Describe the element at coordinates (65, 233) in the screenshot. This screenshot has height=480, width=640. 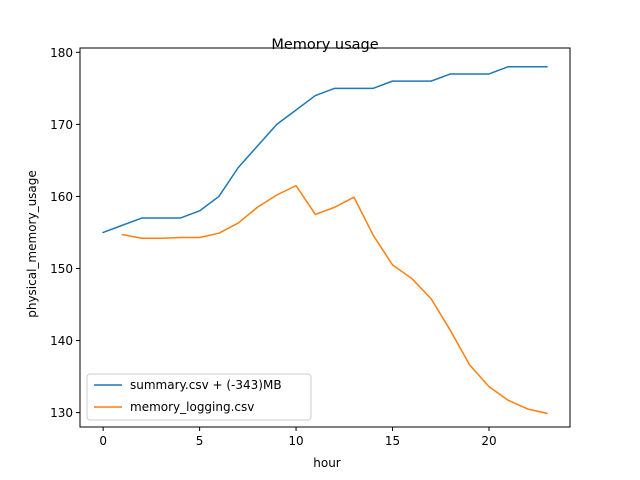
I see `y-axis-ticks: 130 140 150 160 170 180` at that location.